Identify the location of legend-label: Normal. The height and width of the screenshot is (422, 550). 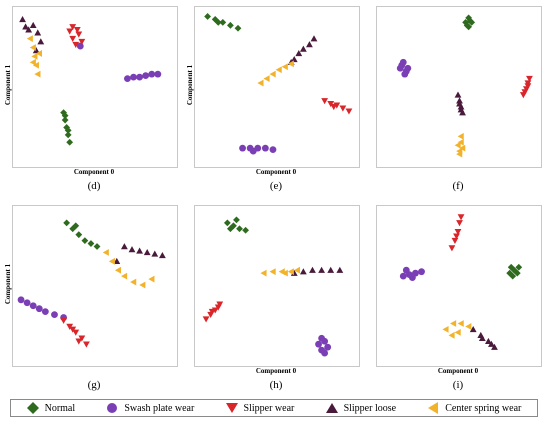
(60, 408).